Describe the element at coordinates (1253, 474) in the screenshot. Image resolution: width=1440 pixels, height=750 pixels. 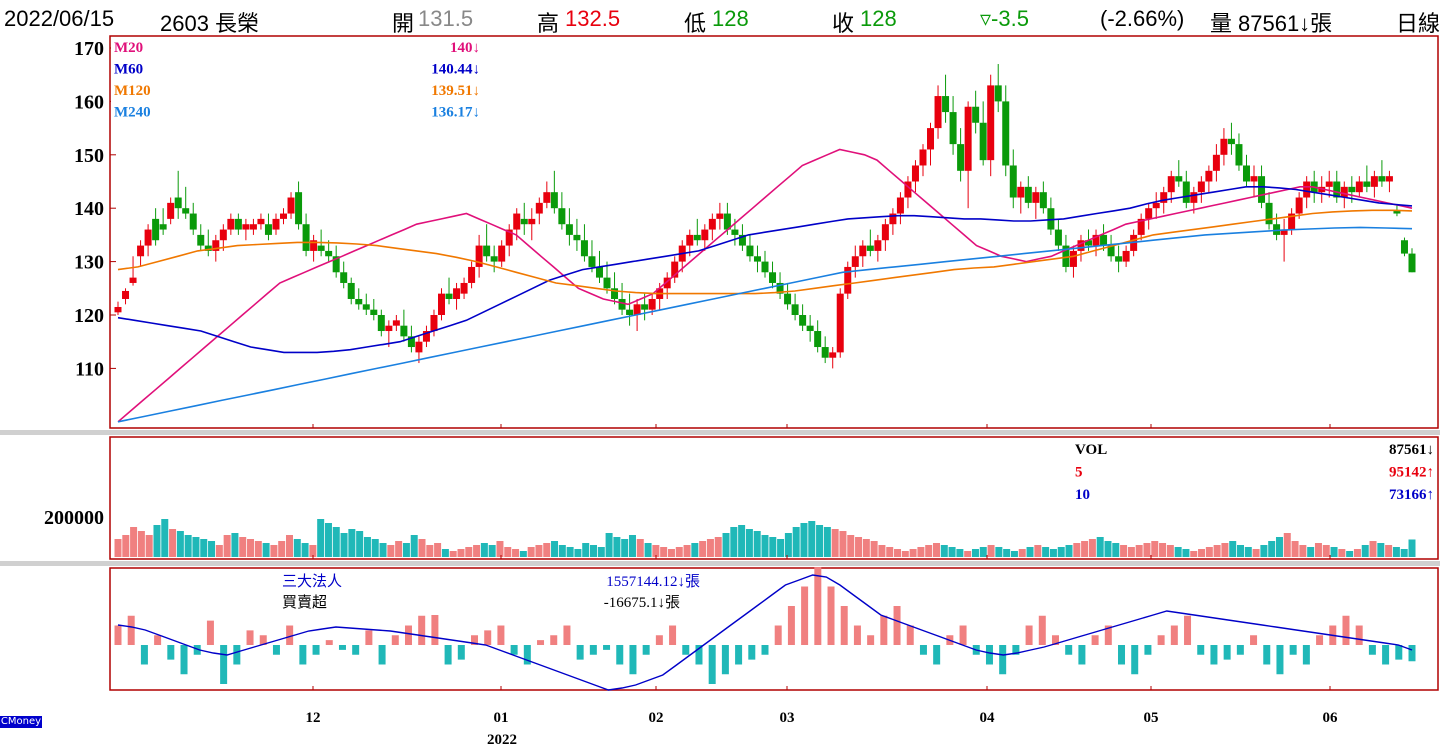
I see `vol-legend-box` at that location.